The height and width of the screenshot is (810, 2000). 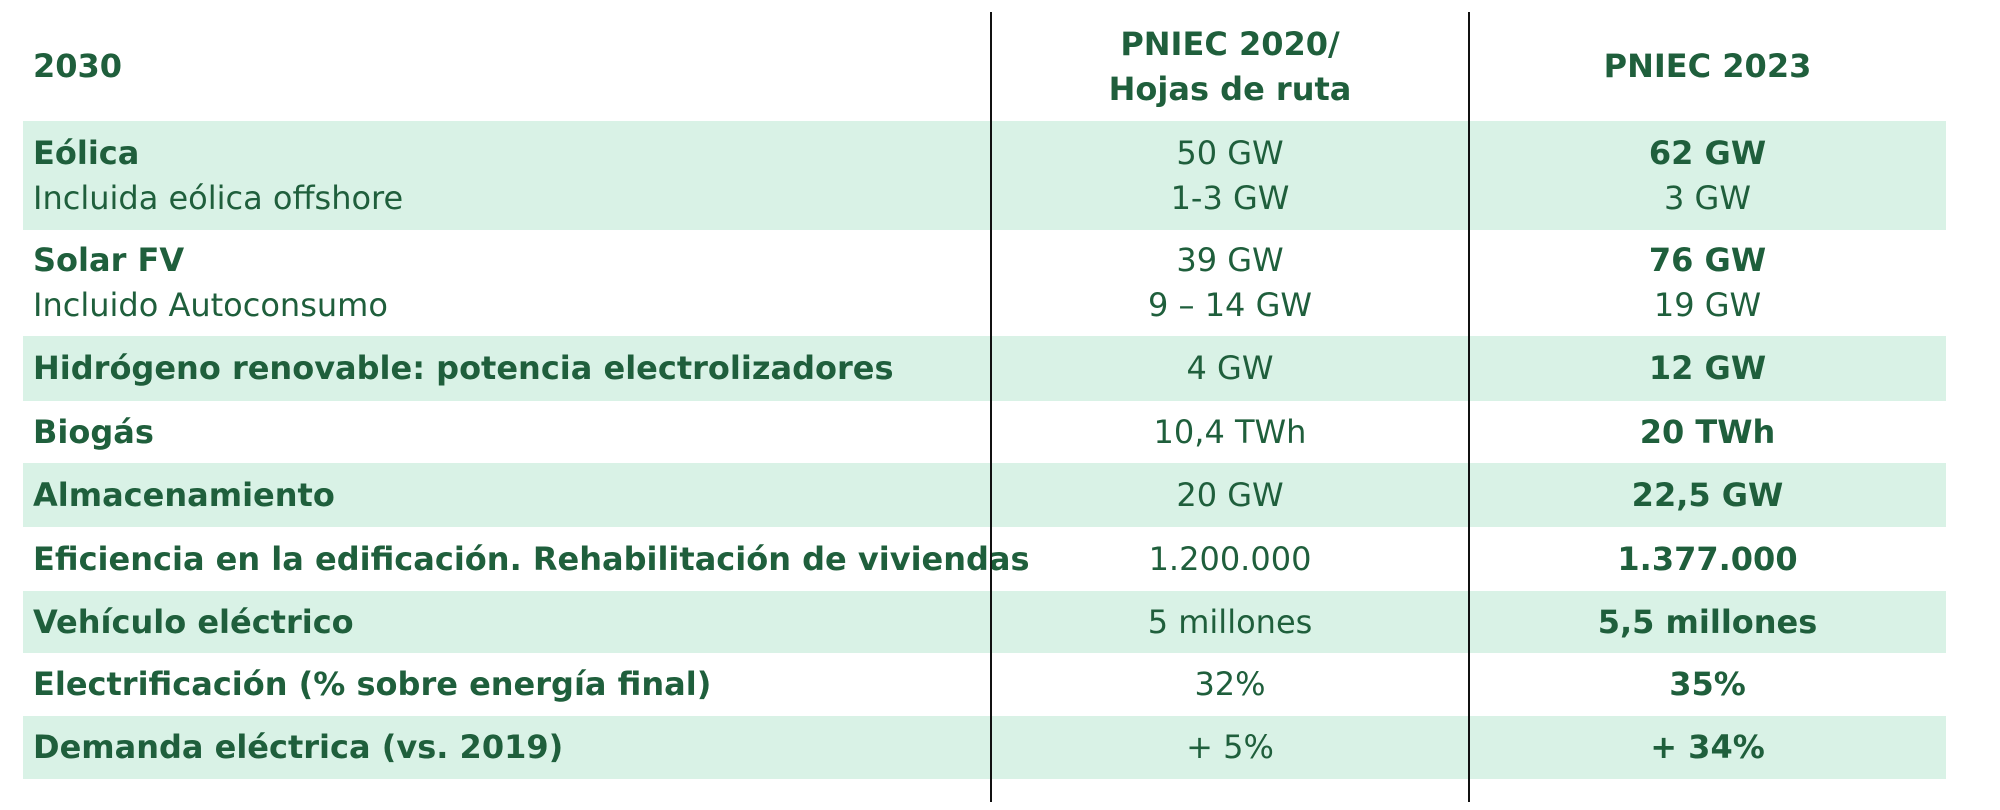 I want to click on table-cell: 12 GW, so click(x=1707, y=368).